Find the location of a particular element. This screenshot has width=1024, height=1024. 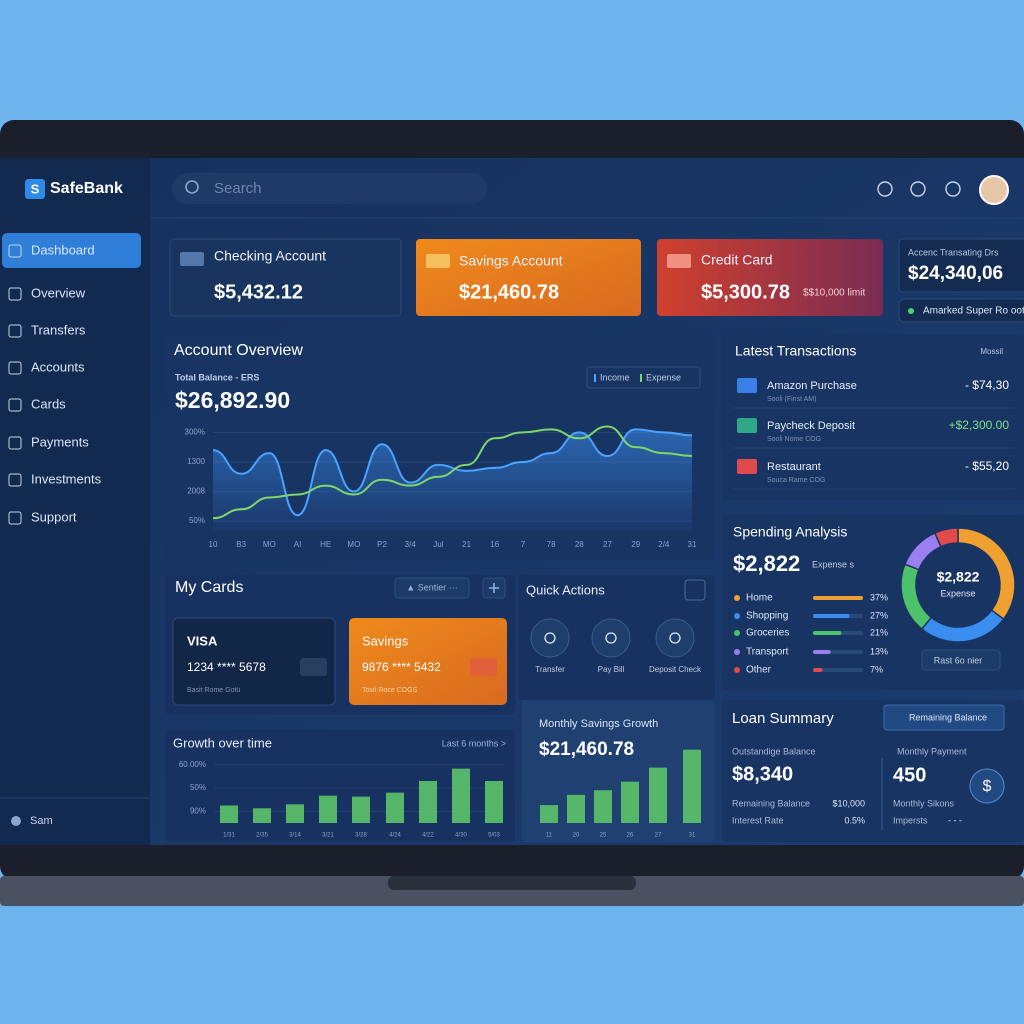

x-tick-label: 4/24 is located at coordinates (395, 836).